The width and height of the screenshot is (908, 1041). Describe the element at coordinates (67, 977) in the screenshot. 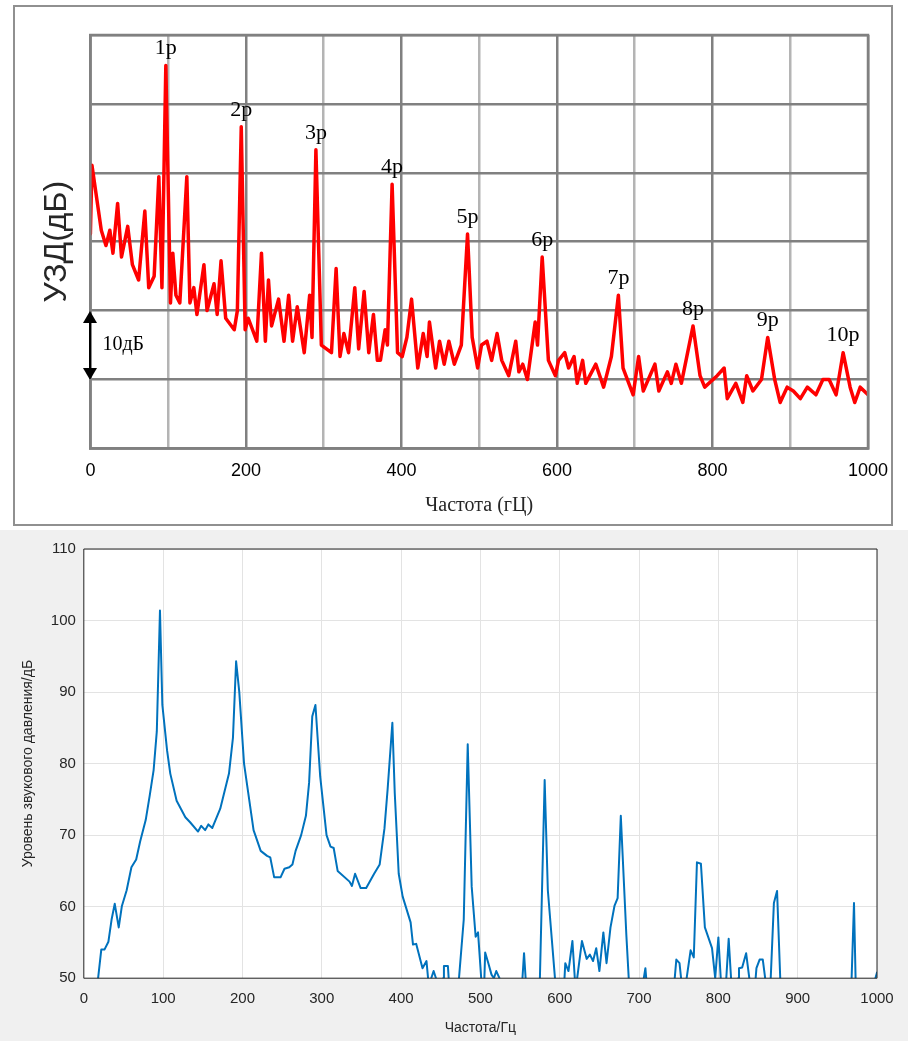

I see `y-tick-label: 50` at that location.